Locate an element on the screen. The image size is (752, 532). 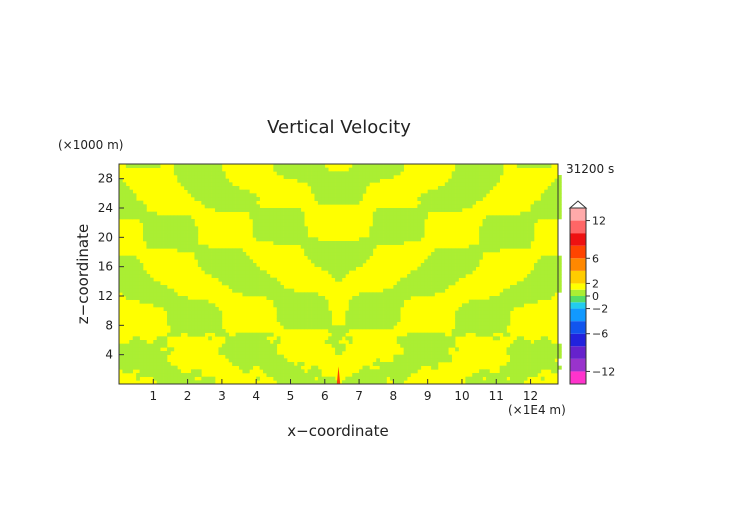
y-tick-label: 4 is located at coordinates (109, 355).